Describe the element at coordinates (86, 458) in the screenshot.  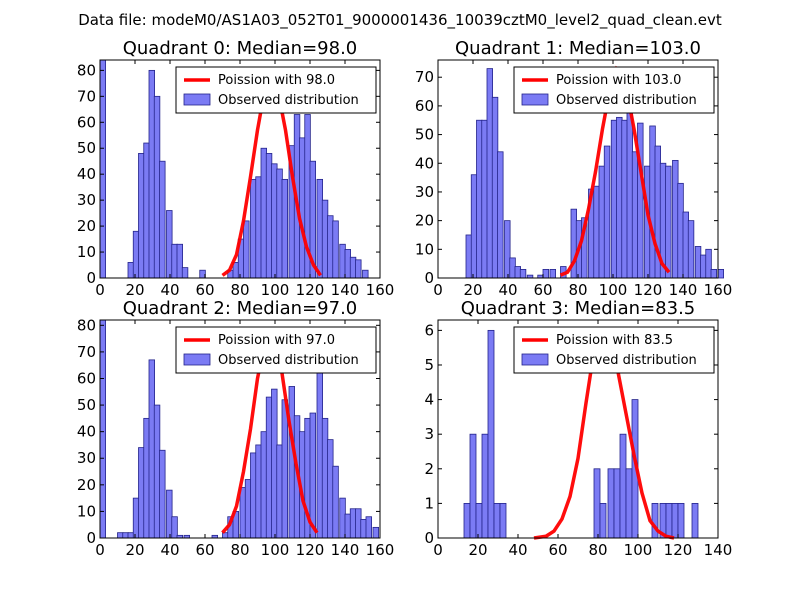
I see `y-tick-label: 30` at that location.